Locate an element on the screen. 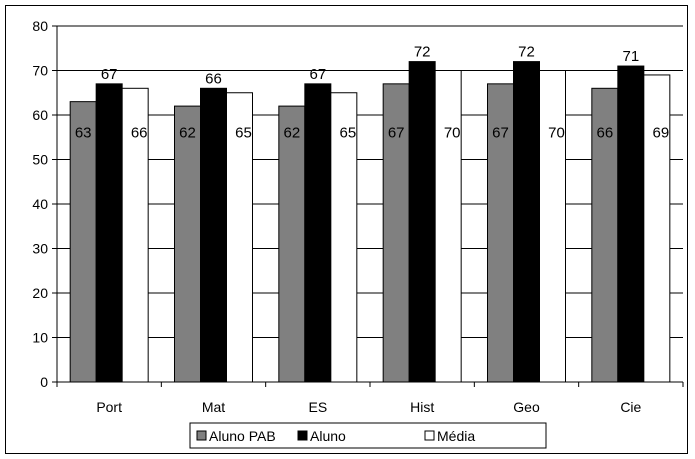 This screenshot has height=459, width=695. bar-aluno-cie is located at coordinates (631, 224).